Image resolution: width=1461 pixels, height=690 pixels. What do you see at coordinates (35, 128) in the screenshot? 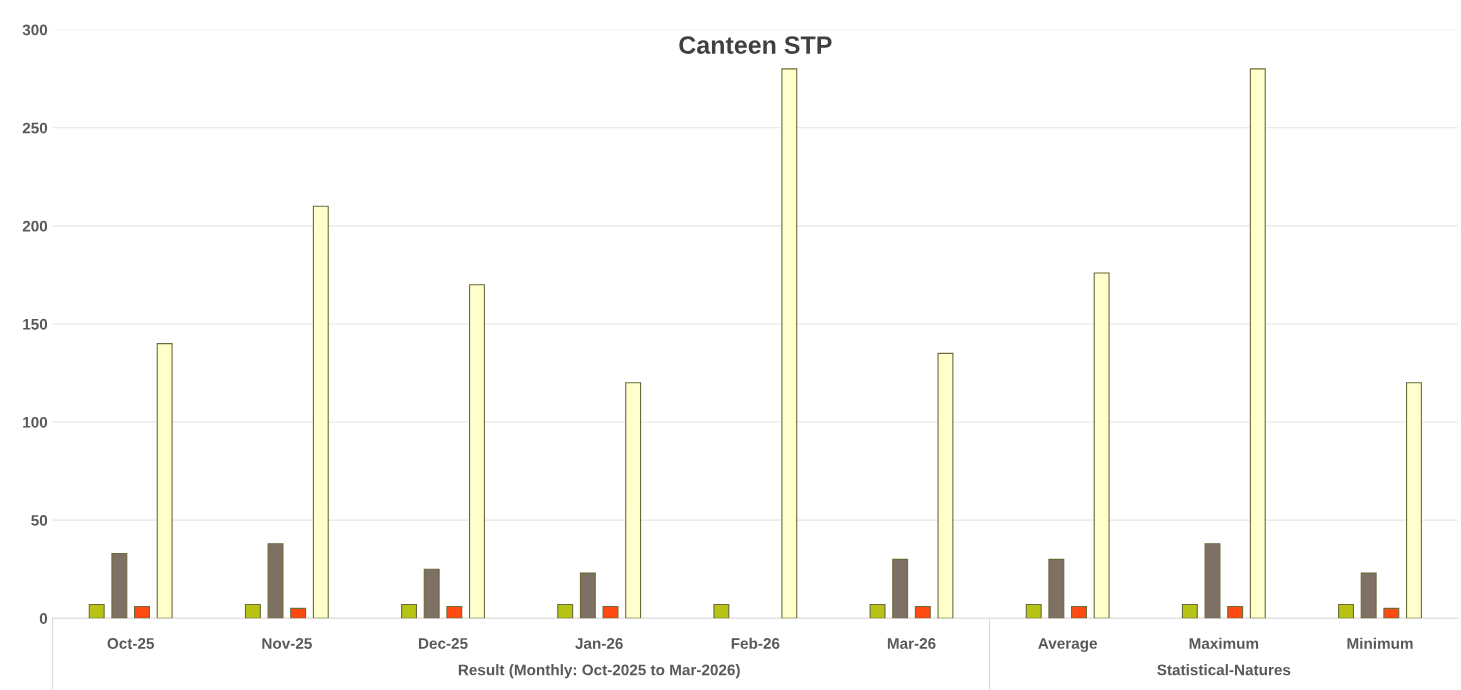
I see `y-tick-label: 250` at bounding box center [35, 128].